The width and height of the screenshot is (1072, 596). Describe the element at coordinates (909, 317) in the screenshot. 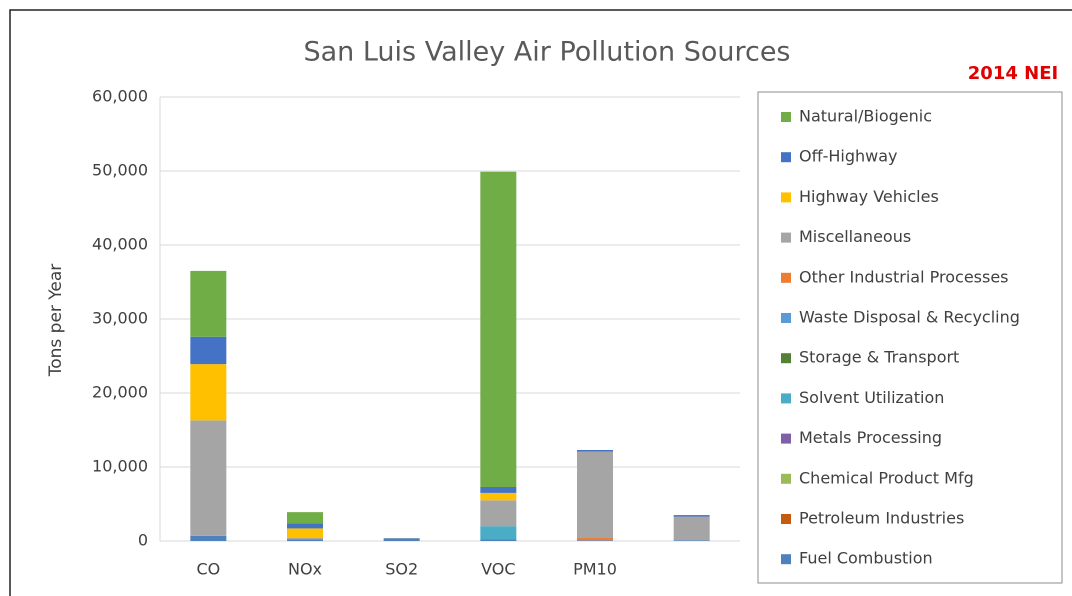

I see `legend-label: Waste Disposal & Recycling` at that location.